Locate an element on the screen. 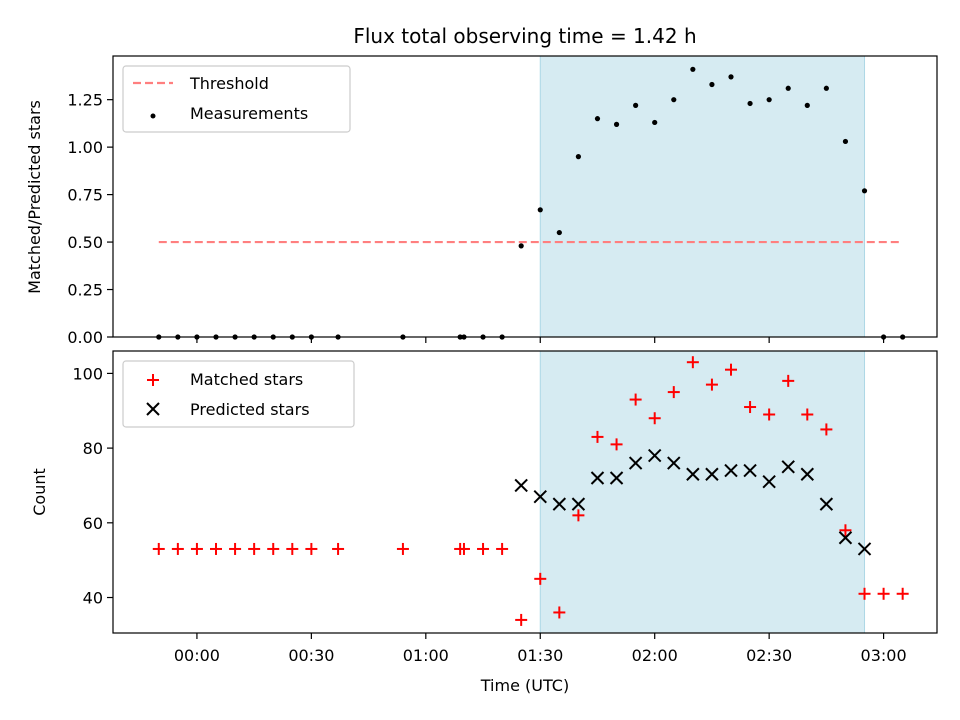 This screenshot has height=720, width=960. y-tick-label: 0.00 is located at coordinates (85, 337).